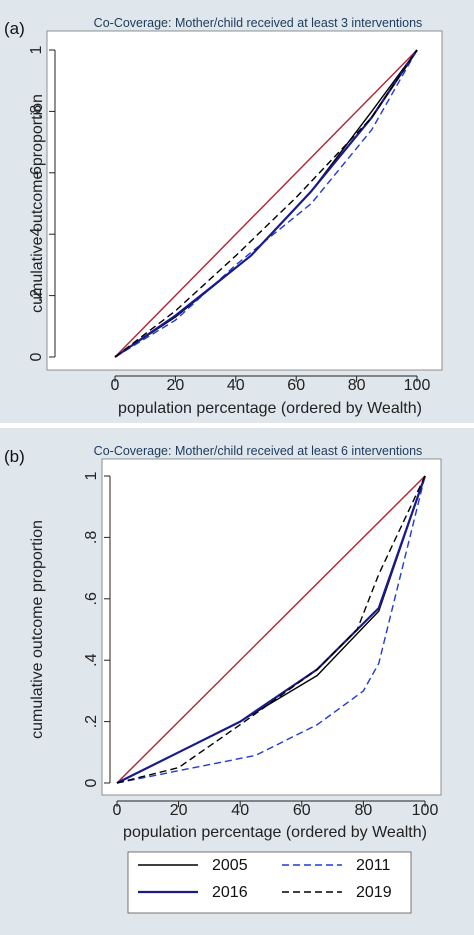 The width and height of the screenshot is (474, 935). What do you see at coordinates (36, 172) in the screenshot?
I see `chart-a-y-tick-label: .6` at bounding box center [36, 172].